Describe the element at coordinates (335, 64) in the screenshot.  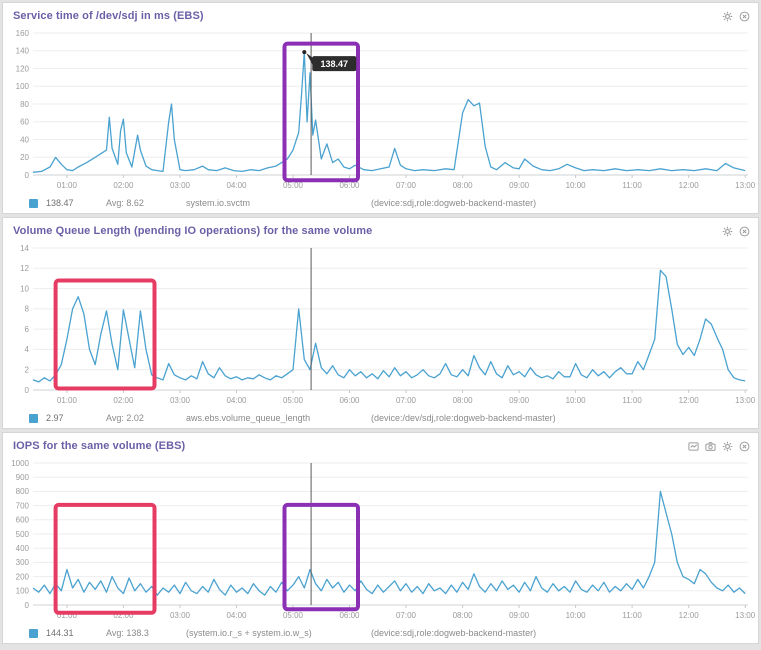
I see `svg-text: 138.47` at that location.